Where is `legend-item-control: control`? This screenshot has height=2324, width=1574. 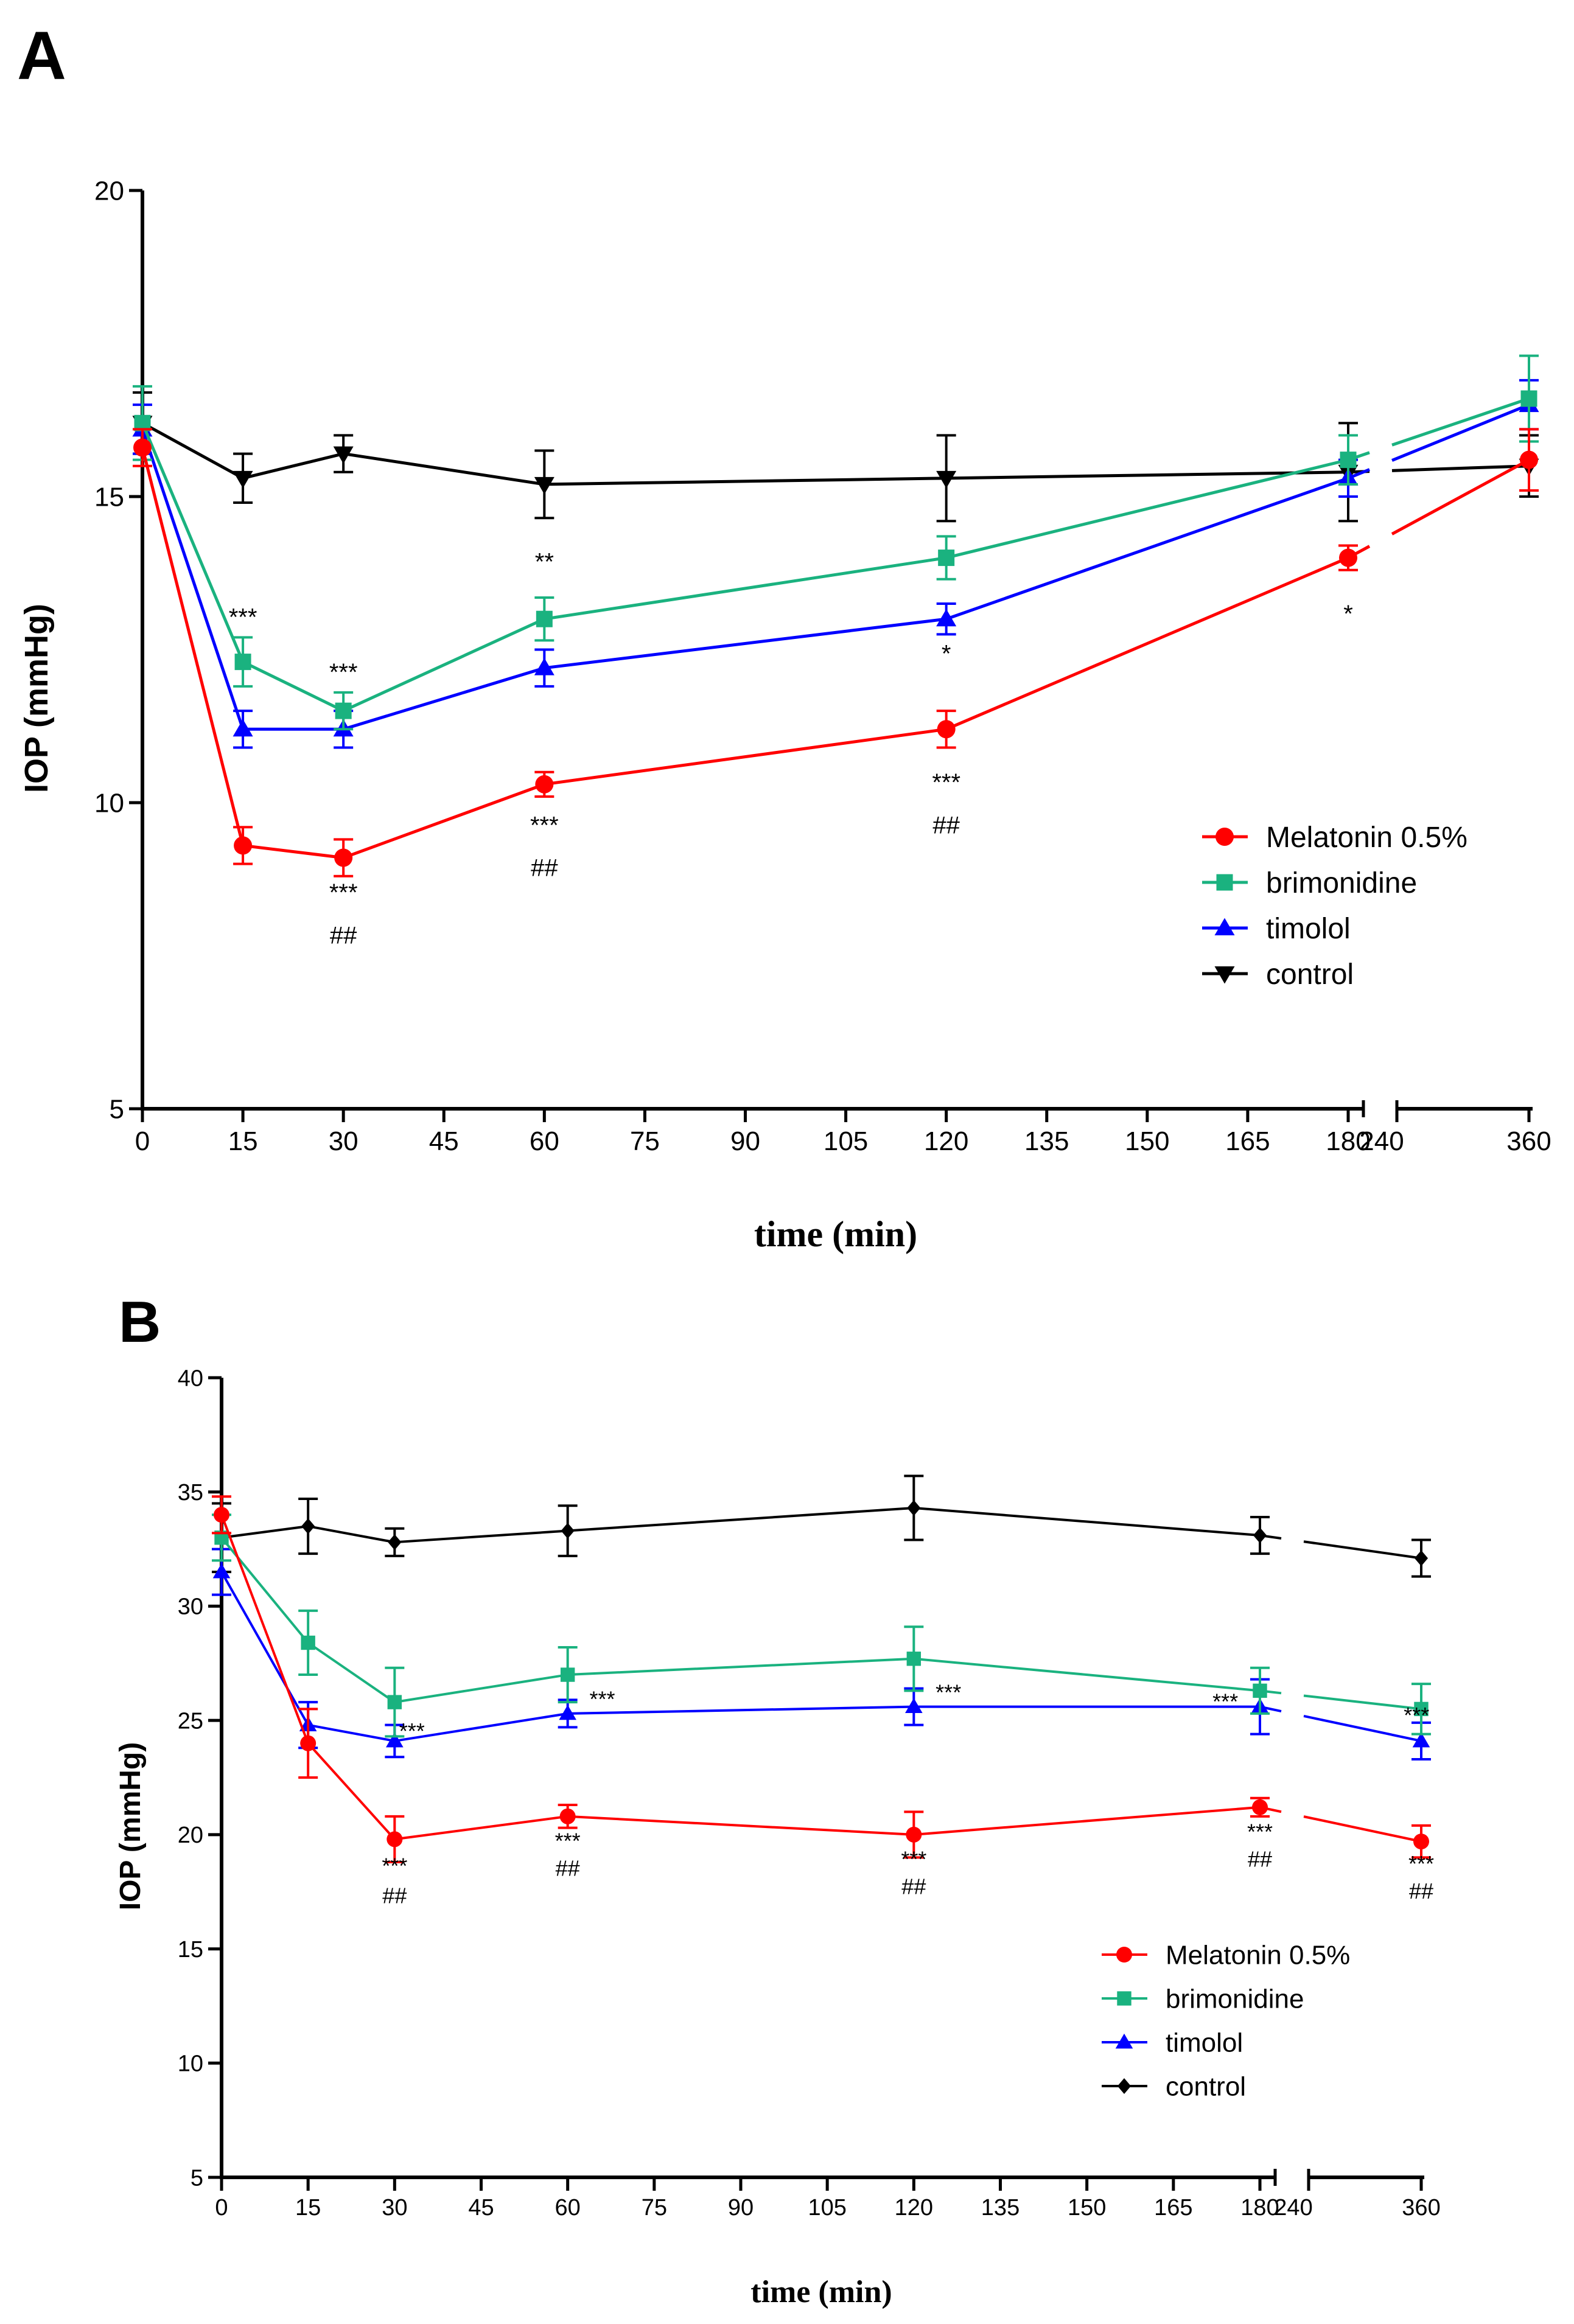
legend-item-control: control is located at coordinates (1174, 2086).